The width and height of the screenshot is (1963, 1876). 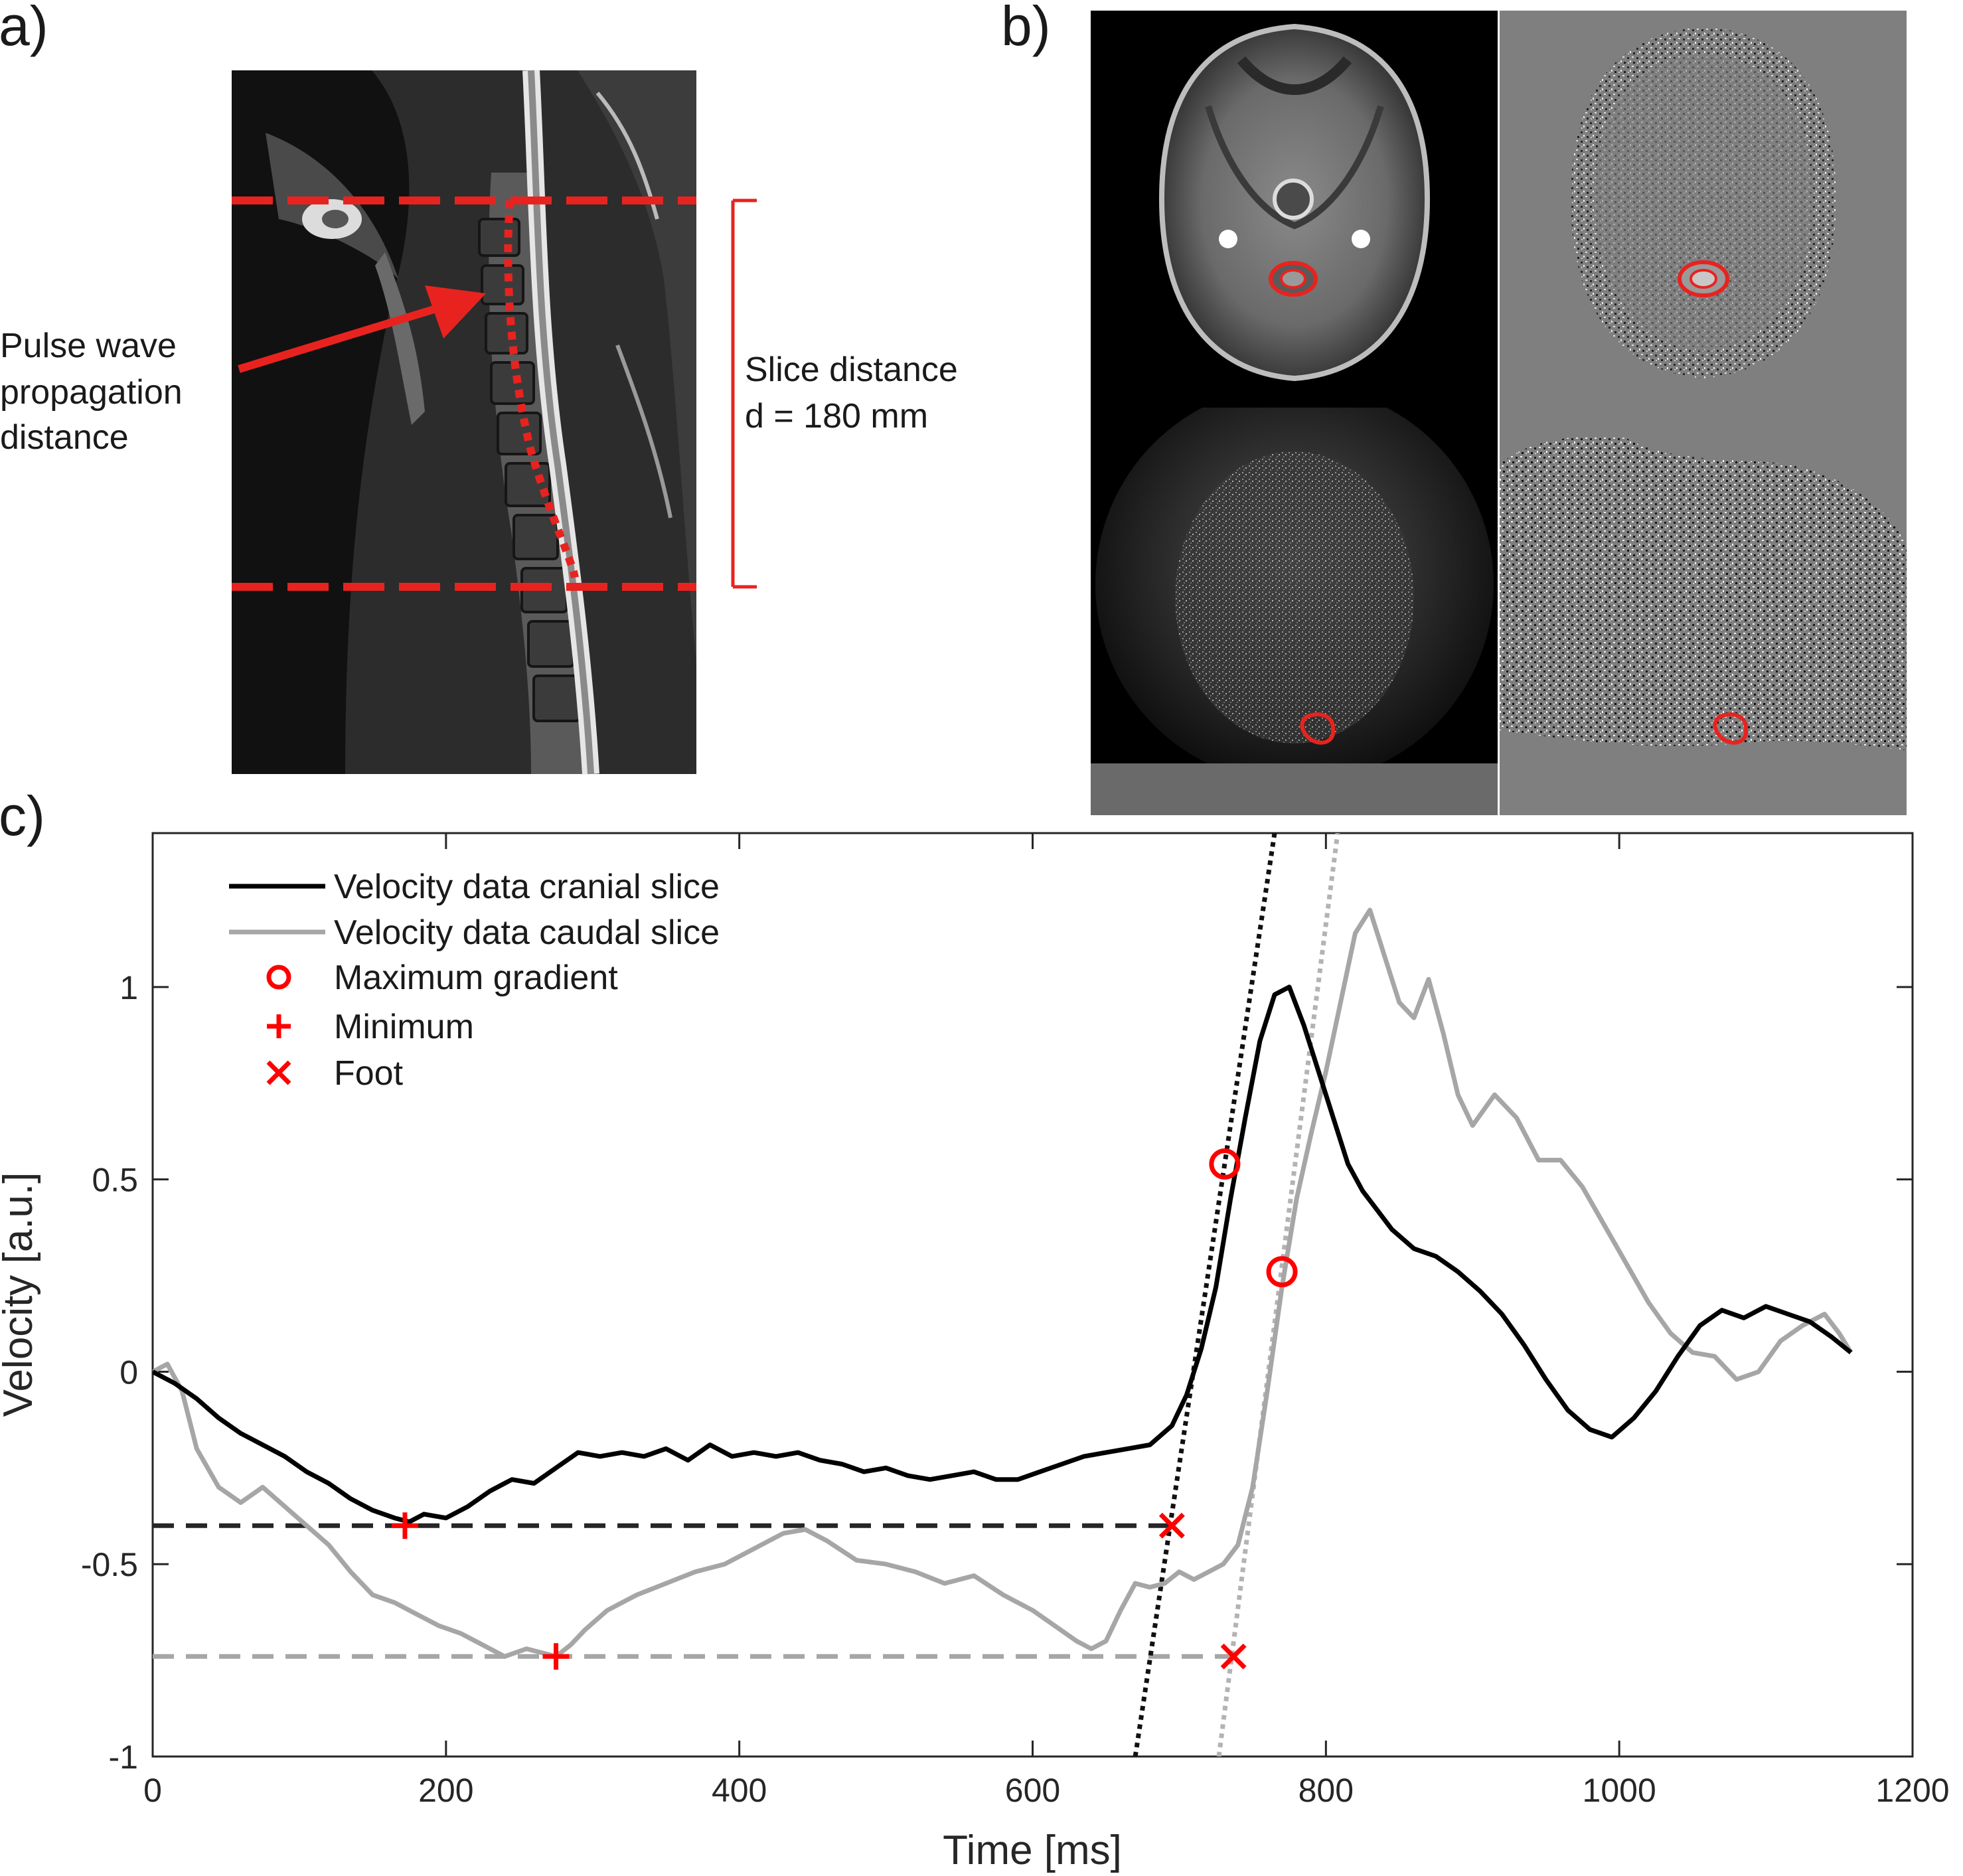 I want to click on legend-item-2-swatch, so click(x=278, y=978).